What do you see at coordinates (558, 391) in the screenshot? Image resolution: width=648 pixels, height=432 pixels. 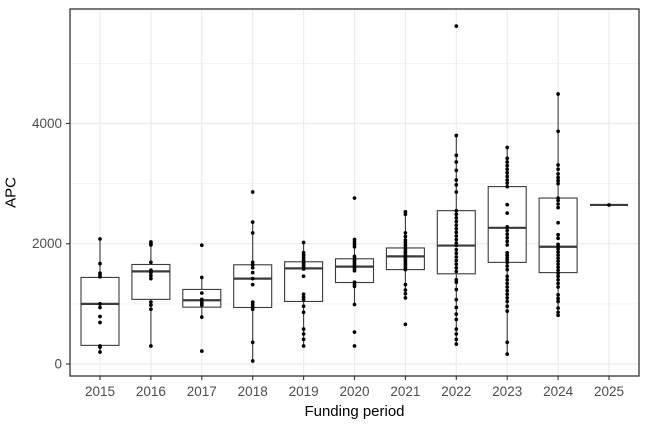 I see `x-tick-label: 2024` at bounding box center [558, 391].